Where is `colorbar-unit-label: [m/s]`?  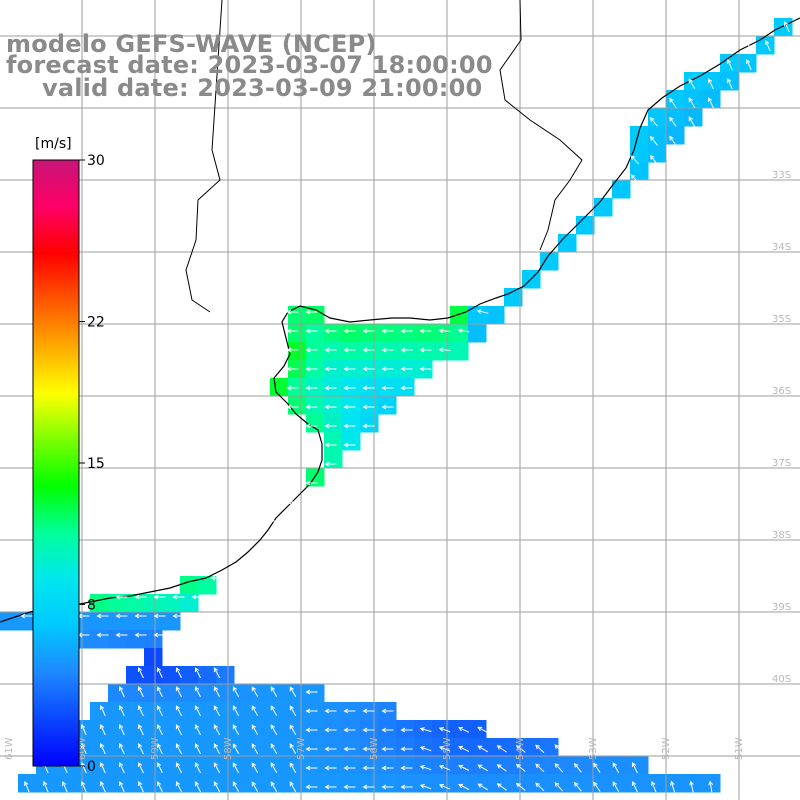
colorbar-unit-label: [m/s] is located at coordinates (53, 144).